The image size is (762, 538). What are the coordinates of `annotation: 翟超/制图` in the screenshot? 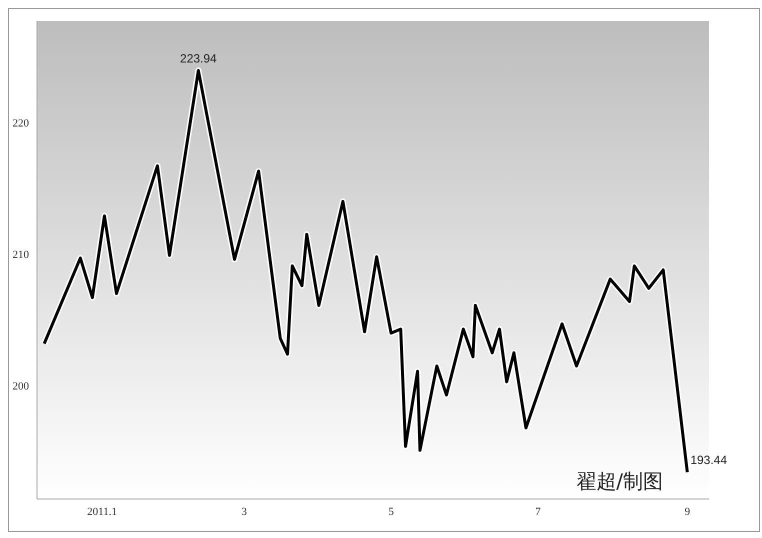 It's located at (619, 481).